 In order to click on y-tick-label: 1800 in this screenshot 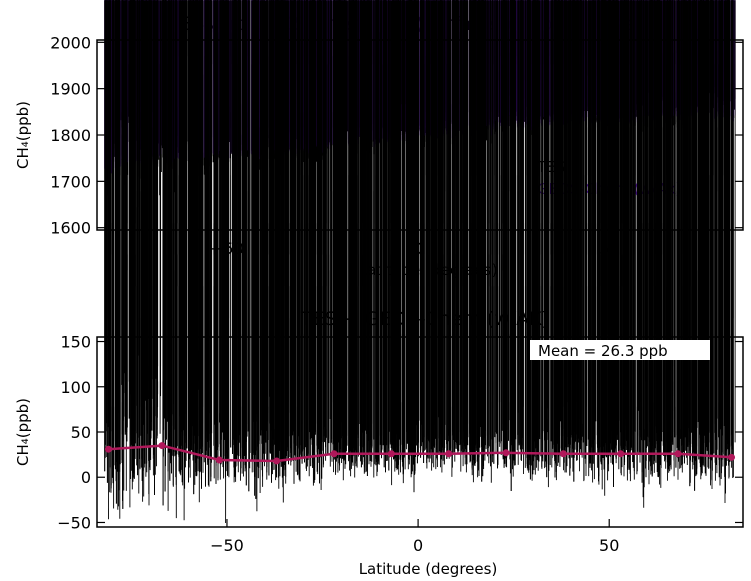, I will do `click(70, 135)`.